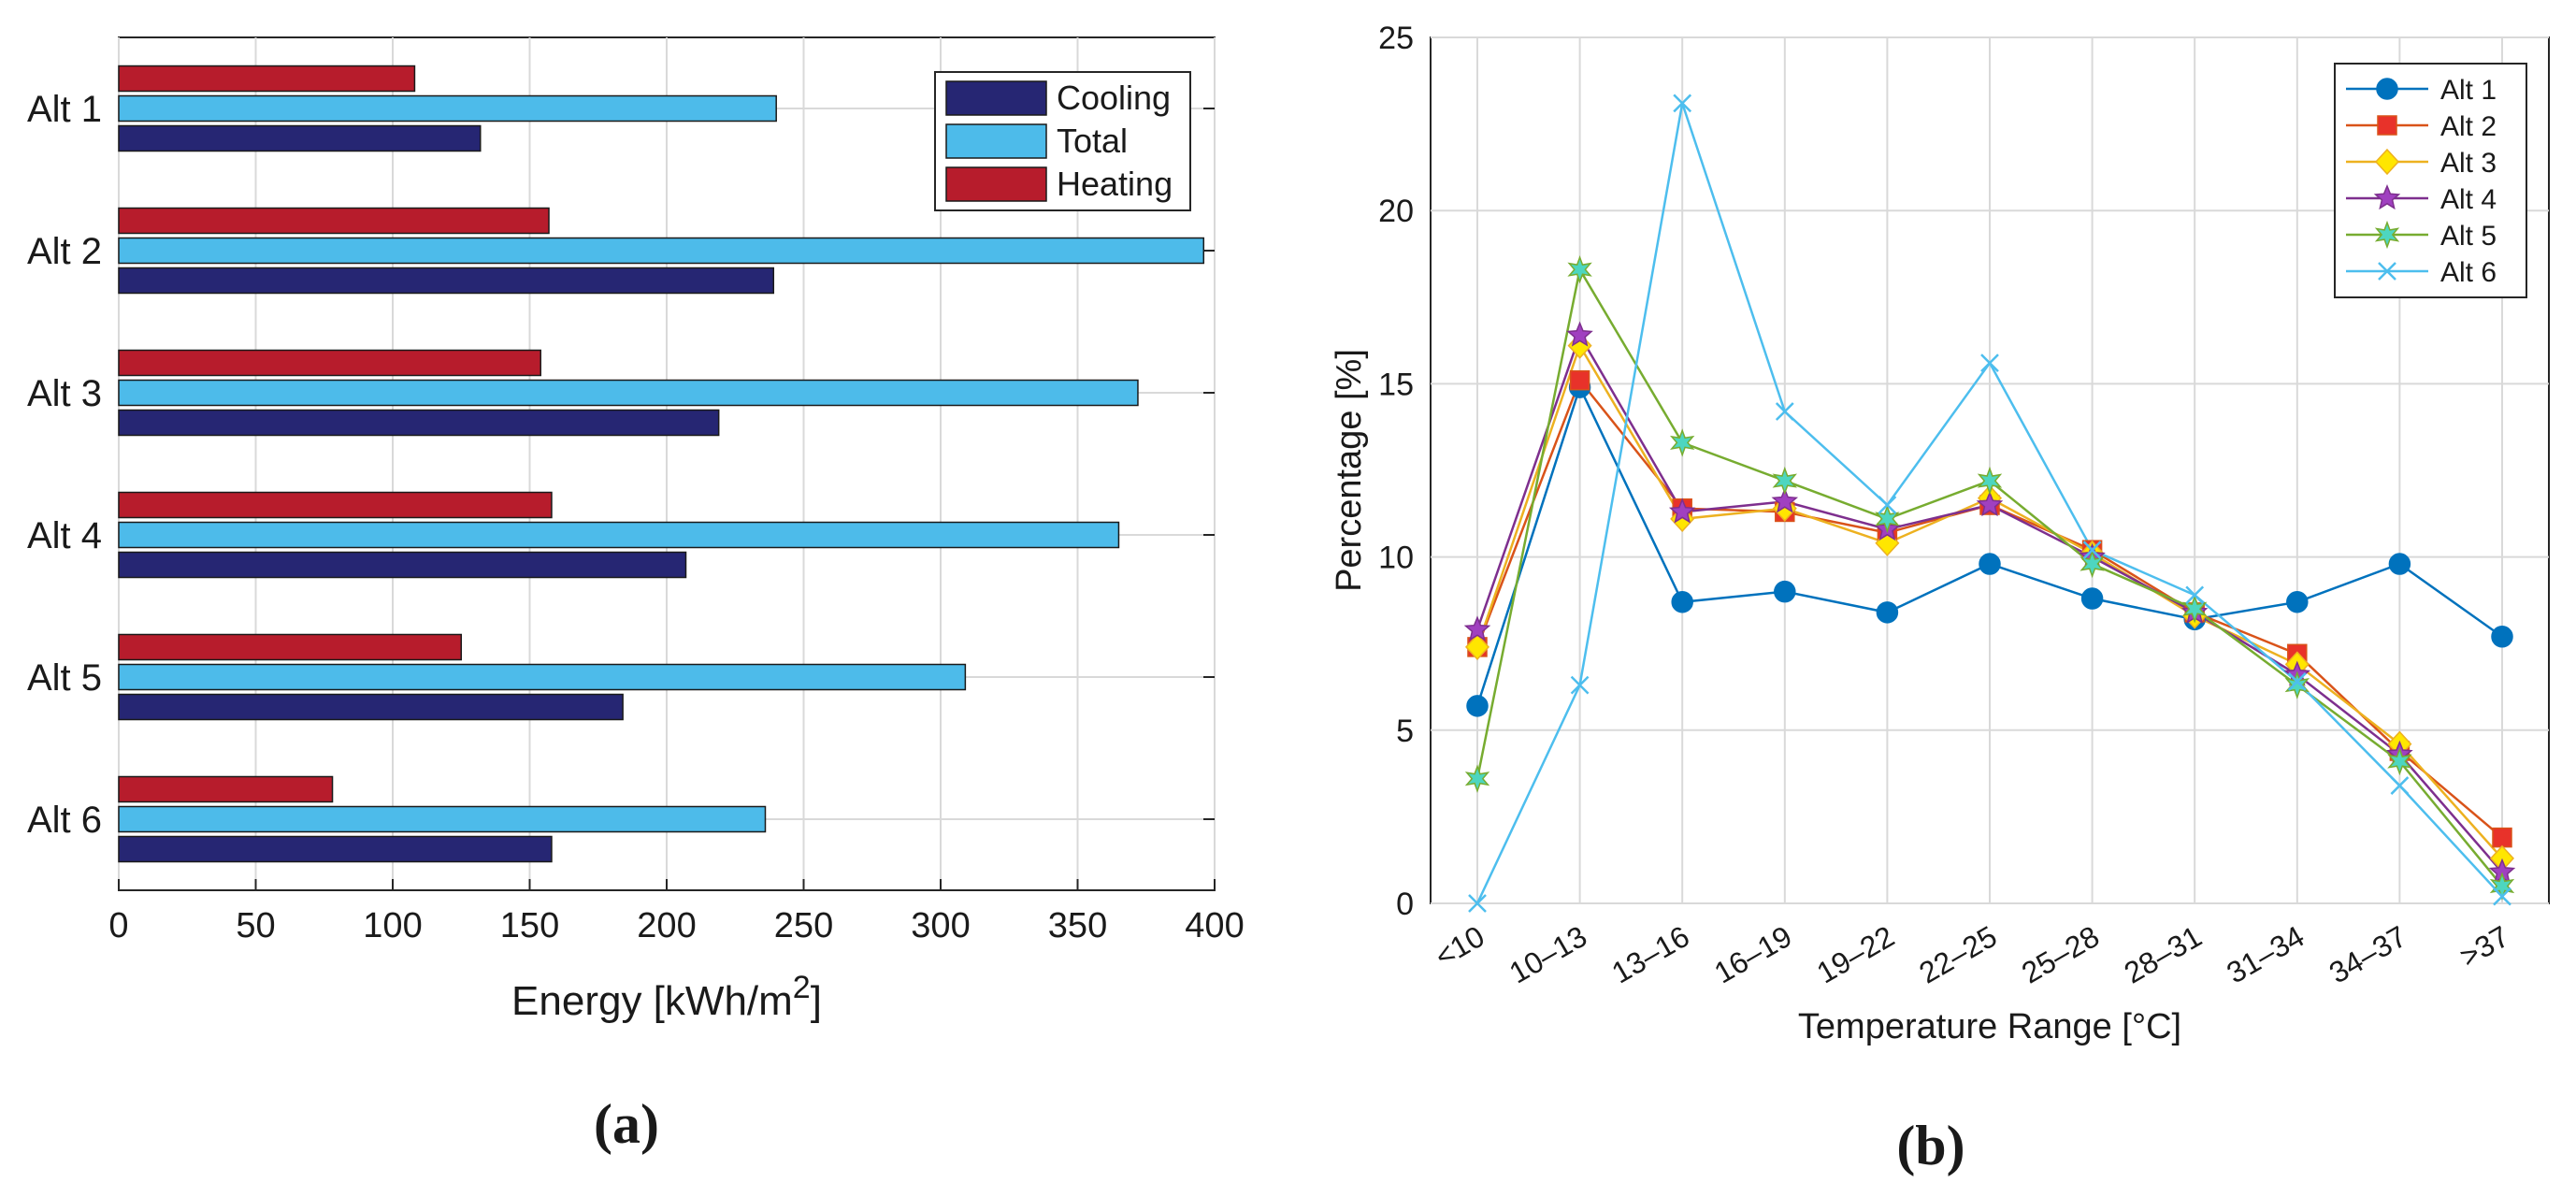 This screenshot has height=1197, width=2576. What do you see at coordinates (256, 925) in the screenshot?
I see `x-tick-label: 50` at bounding box center [256, 925].